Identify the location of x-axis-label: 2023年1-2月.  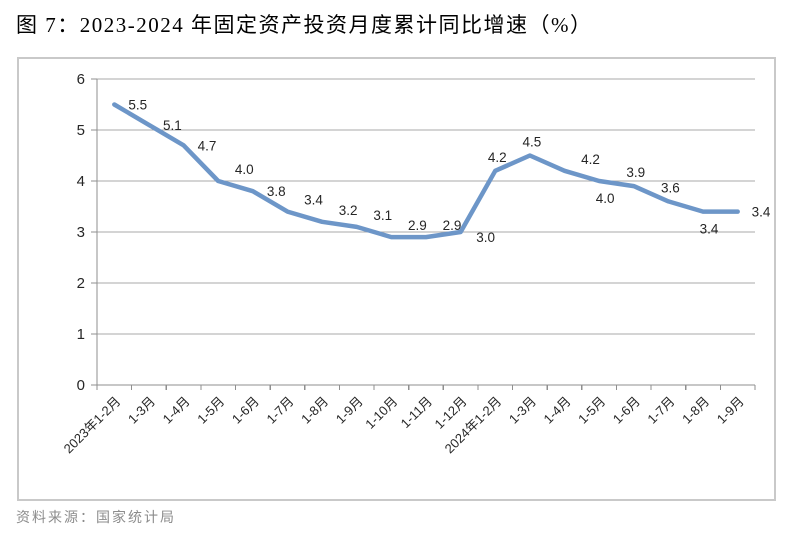
(92, 425).